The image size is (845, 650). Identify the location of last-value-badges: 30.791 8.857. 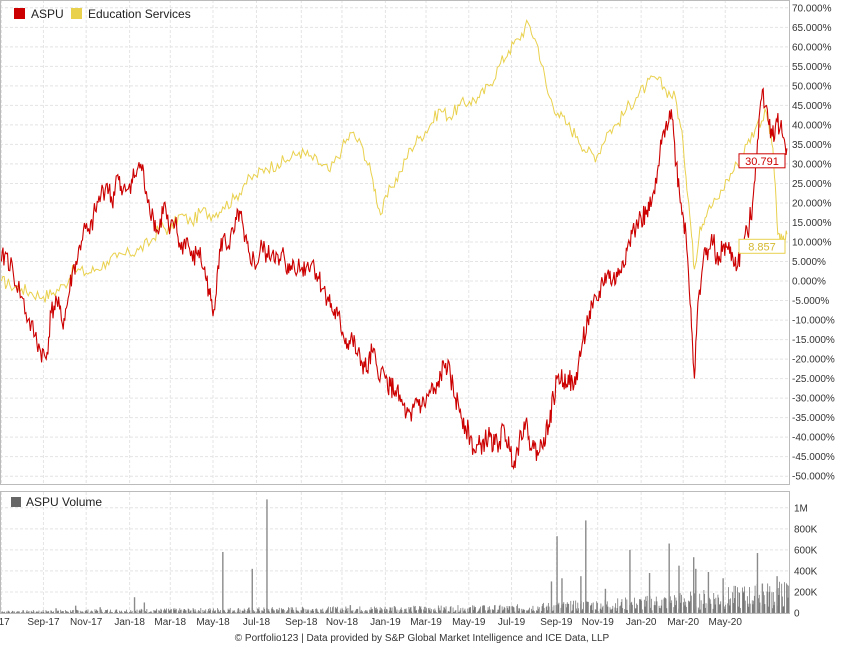
(762, 203).